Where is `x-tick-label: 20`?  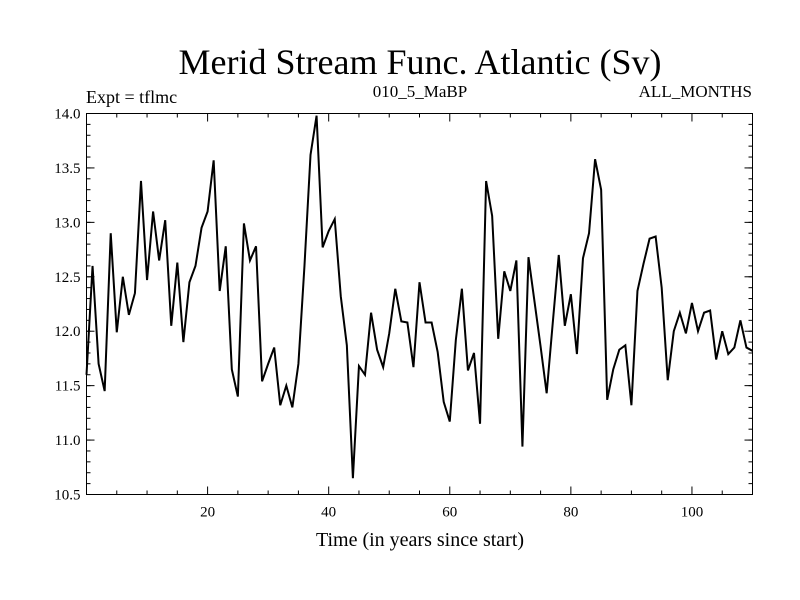
x-tick-label: 20 is located at coordinates (207, 513).